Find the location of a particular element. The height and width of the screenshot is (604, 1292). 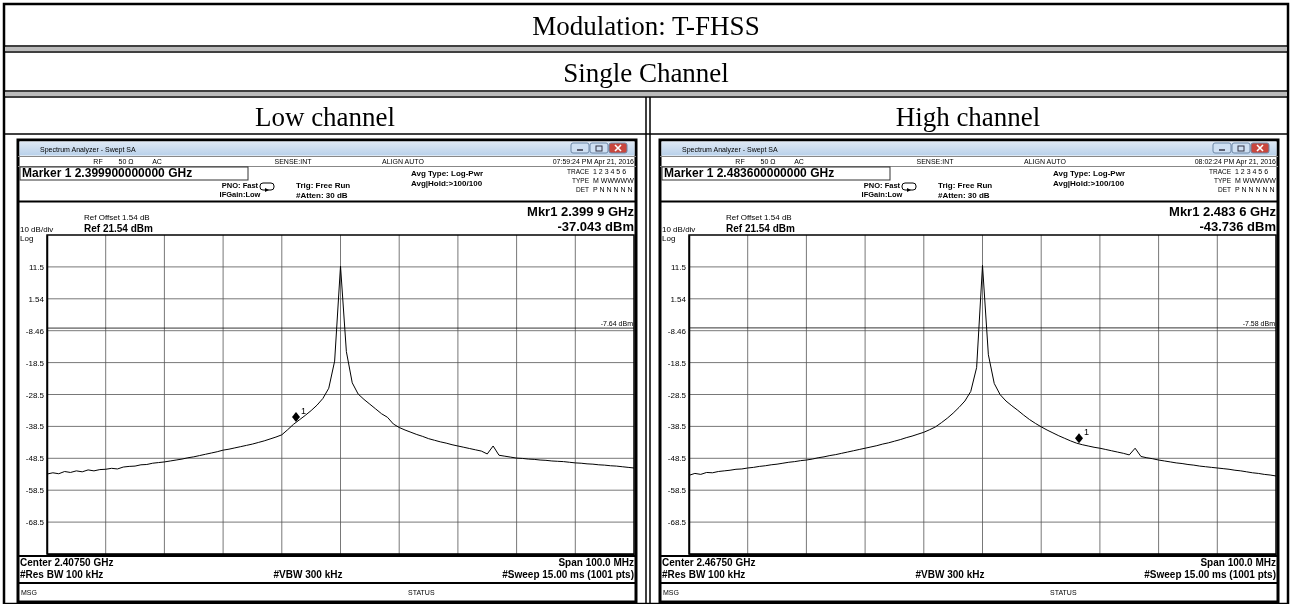

text: Marker 1 2.483600000000 GHz is located at coordinates (749, 173).